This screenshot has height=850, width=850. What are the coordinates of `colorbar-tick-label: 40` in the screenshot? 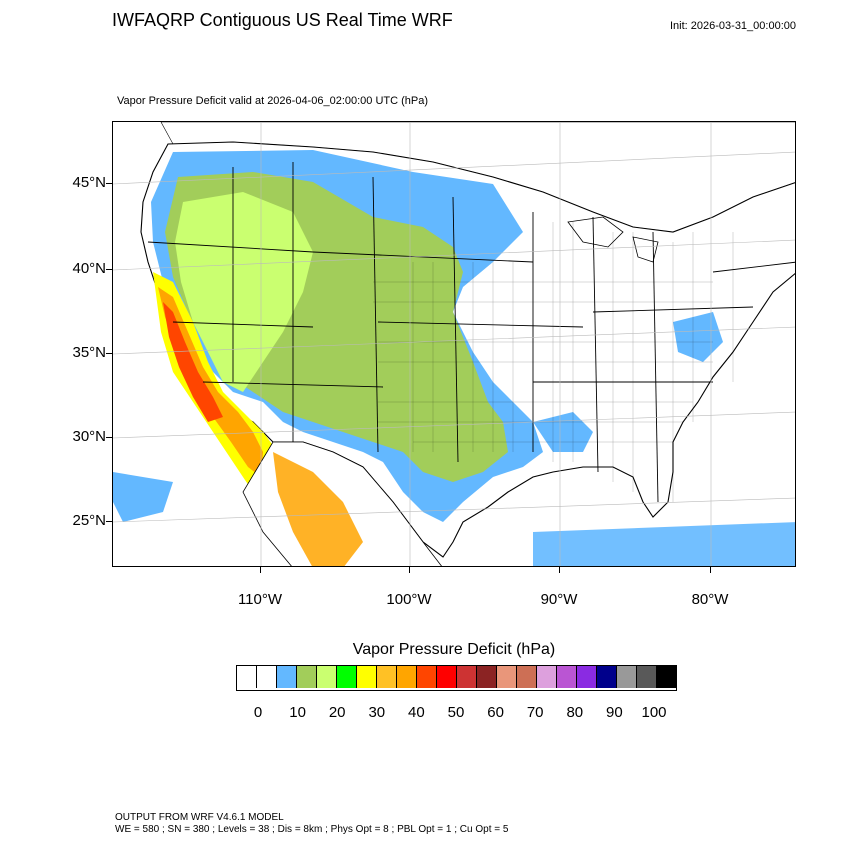 It's located at (416, 712).